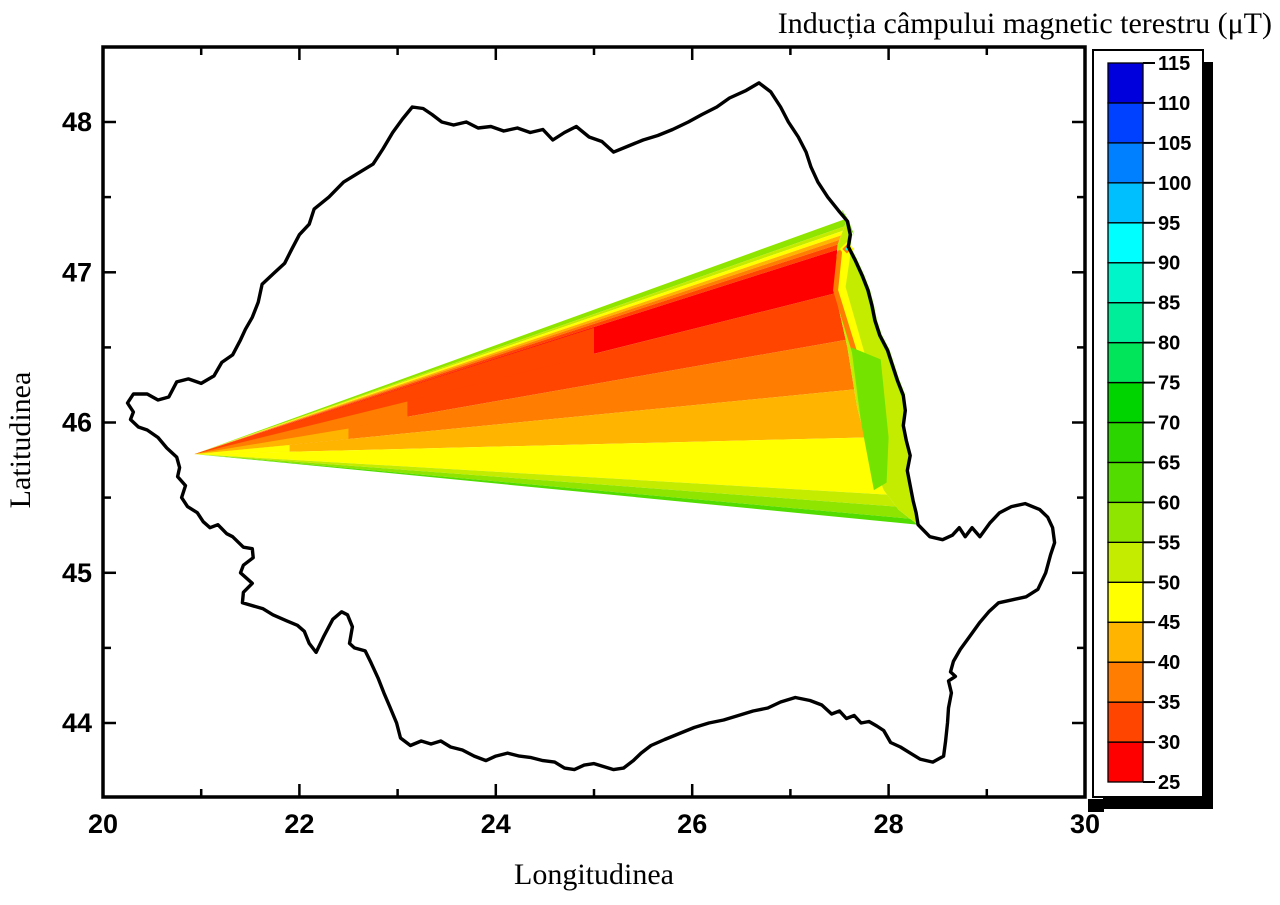 This screenshot has width=1280, height=905. I want to click on colorbar-tick-label: 65, so click(1169, 463).